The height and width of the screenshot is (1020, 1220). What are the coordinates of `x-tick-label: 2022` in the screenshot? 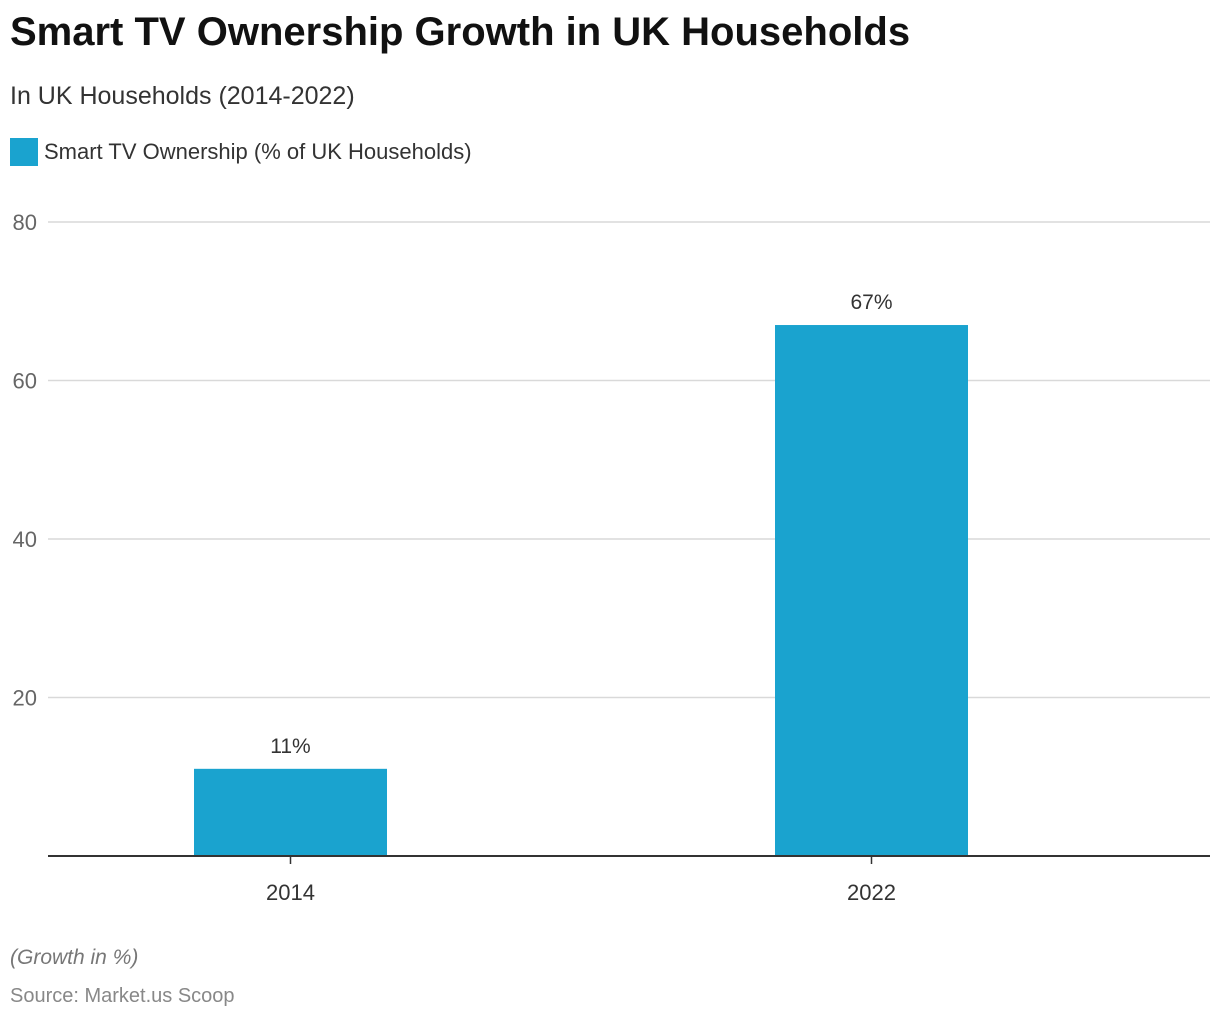 It's located at (871, 892).